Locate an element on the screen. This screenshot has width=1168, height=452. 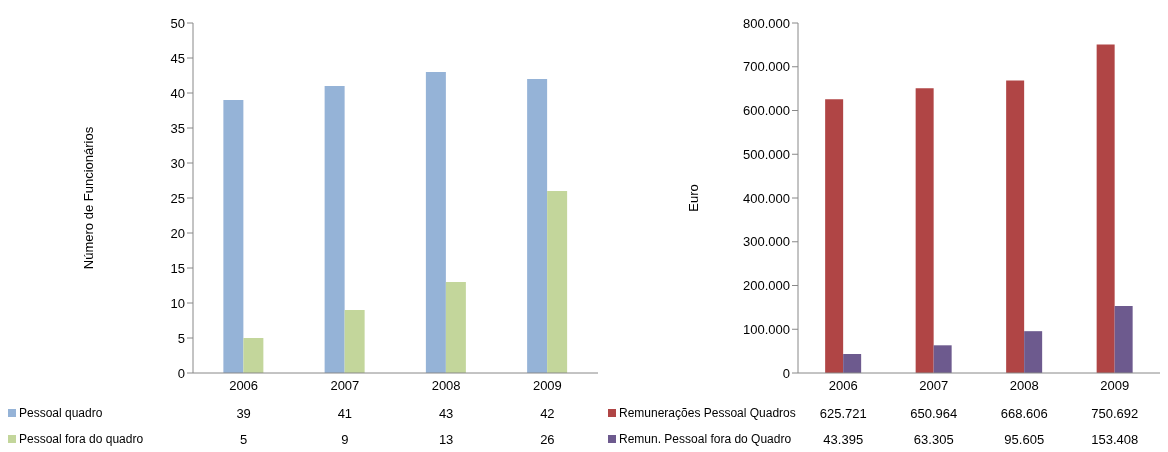
y-tick-label: 20 is located at coordinates (177, 233).